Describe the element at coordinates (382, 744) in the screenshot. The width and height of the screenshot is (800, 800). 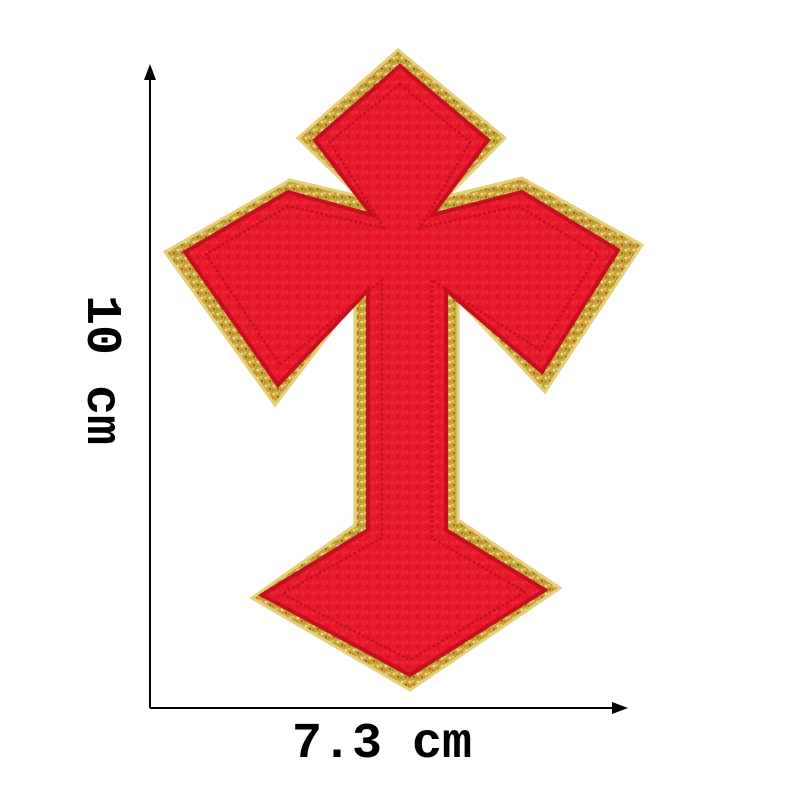
I see `width-dimension-label: 7.3 cm` at that location.